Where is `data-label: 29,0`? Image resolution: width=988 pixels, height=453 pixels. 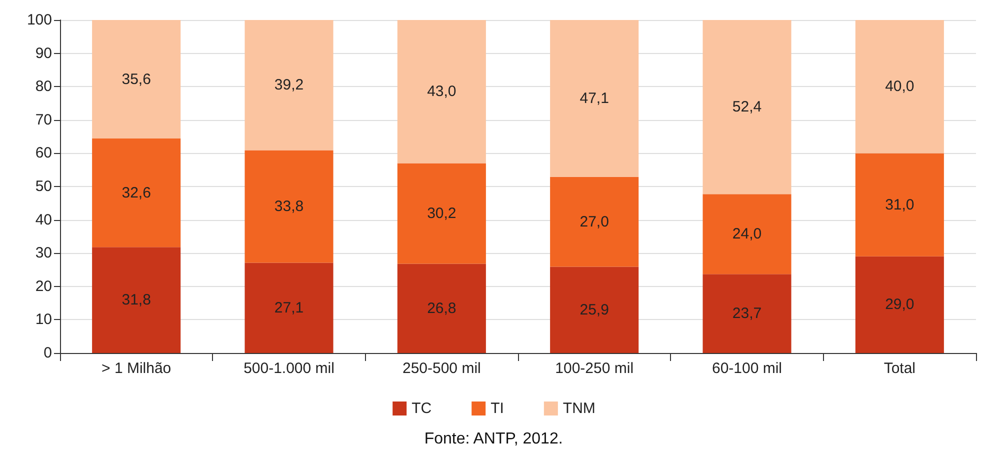 data-label: 29,0 is located at coordinates (899, 305).